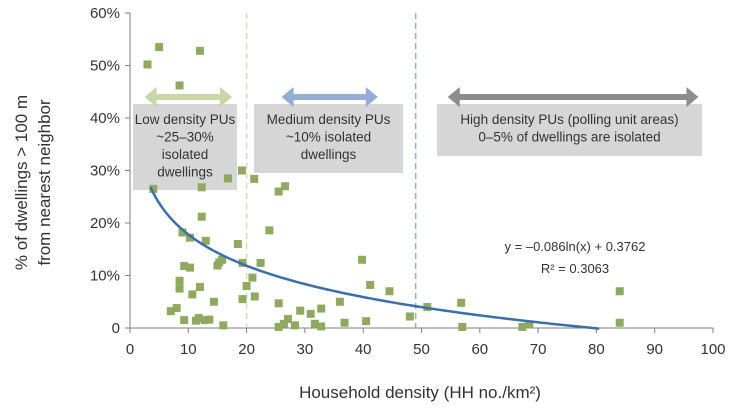 This screenshot has width=741, height=410. Describe the element at coordinates (596, 349) in the screenshot. I see `x-tick-label: 80` at that location.